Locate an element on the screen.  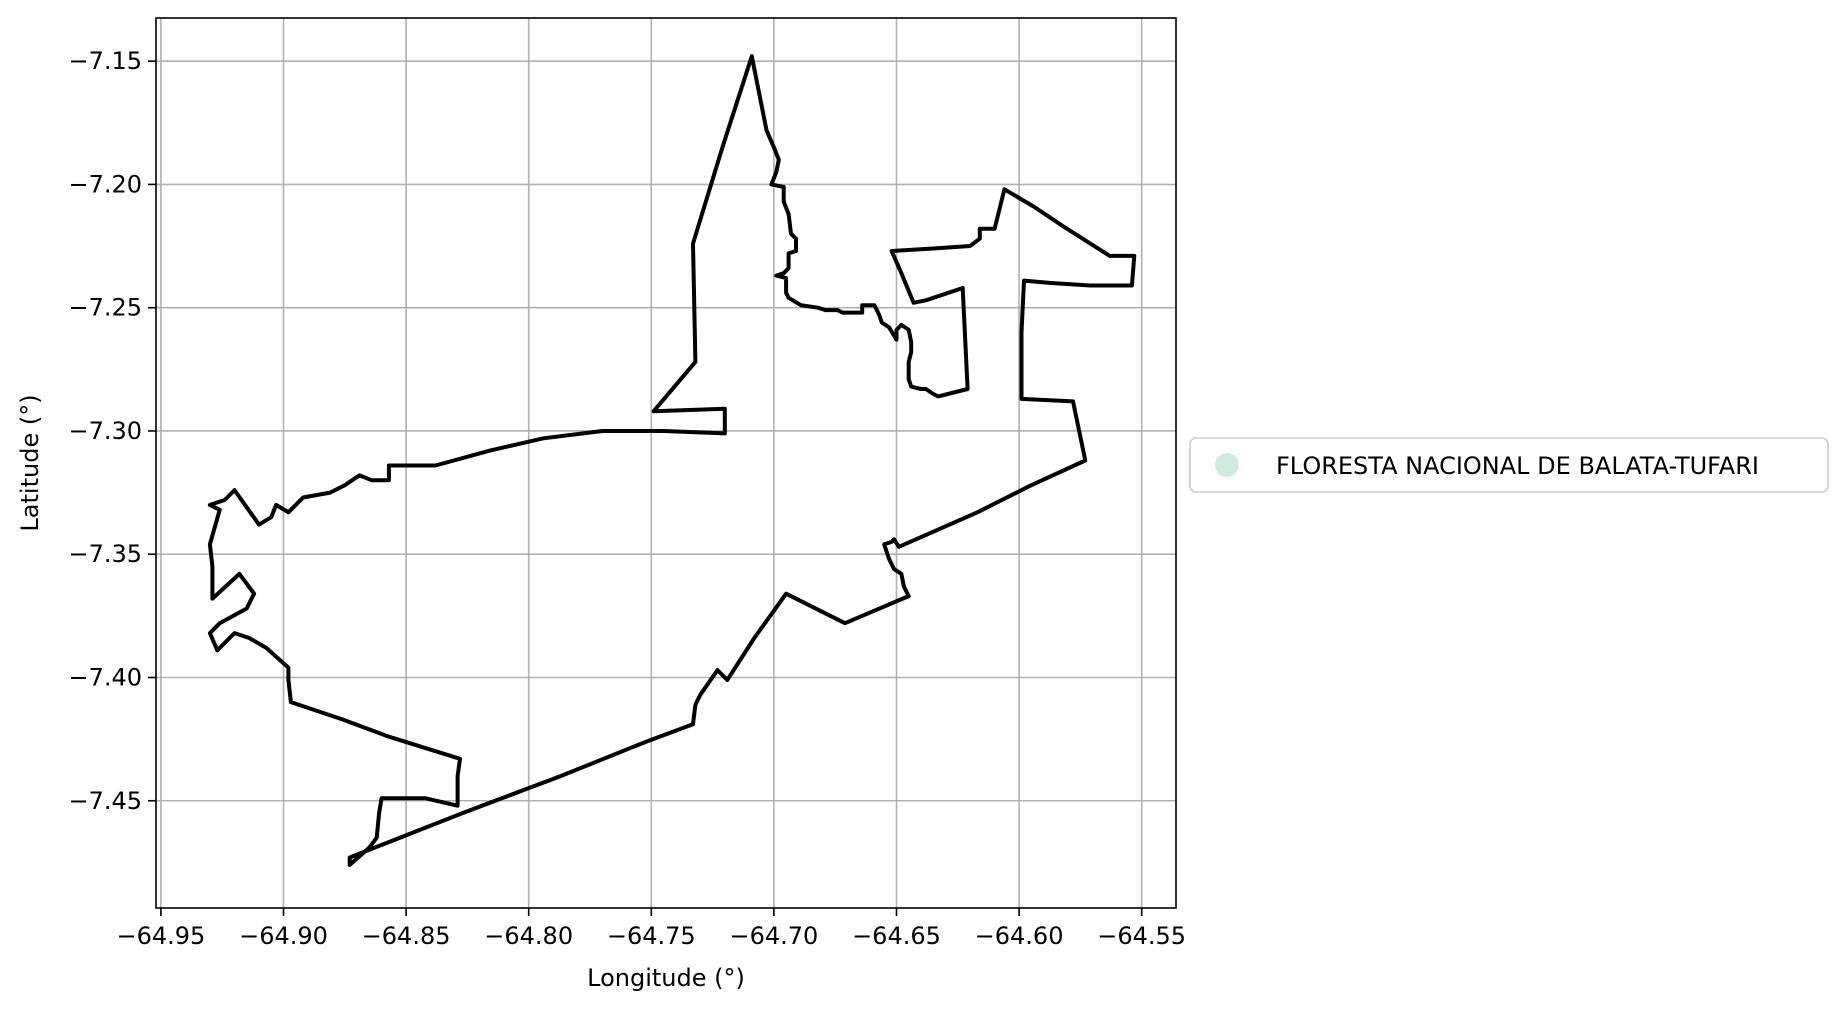
y-tick-label: −7.30 is located at coordinates (105, 431).